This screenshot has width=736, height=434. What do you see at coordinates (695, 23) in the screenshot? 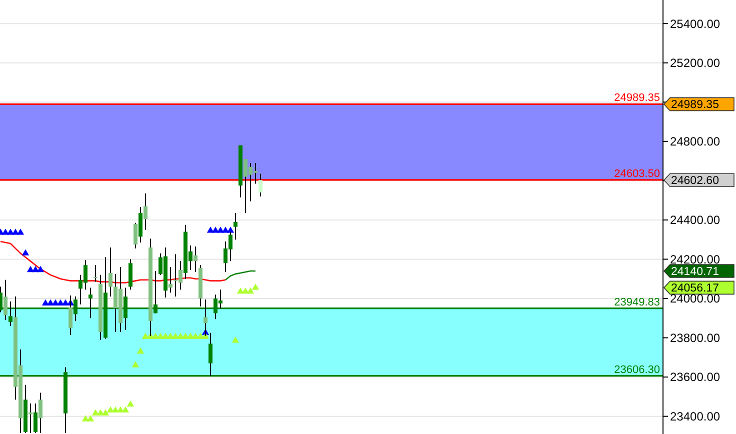
I see `y-tick-label: 25400.00` at bounding box center [695, 23].